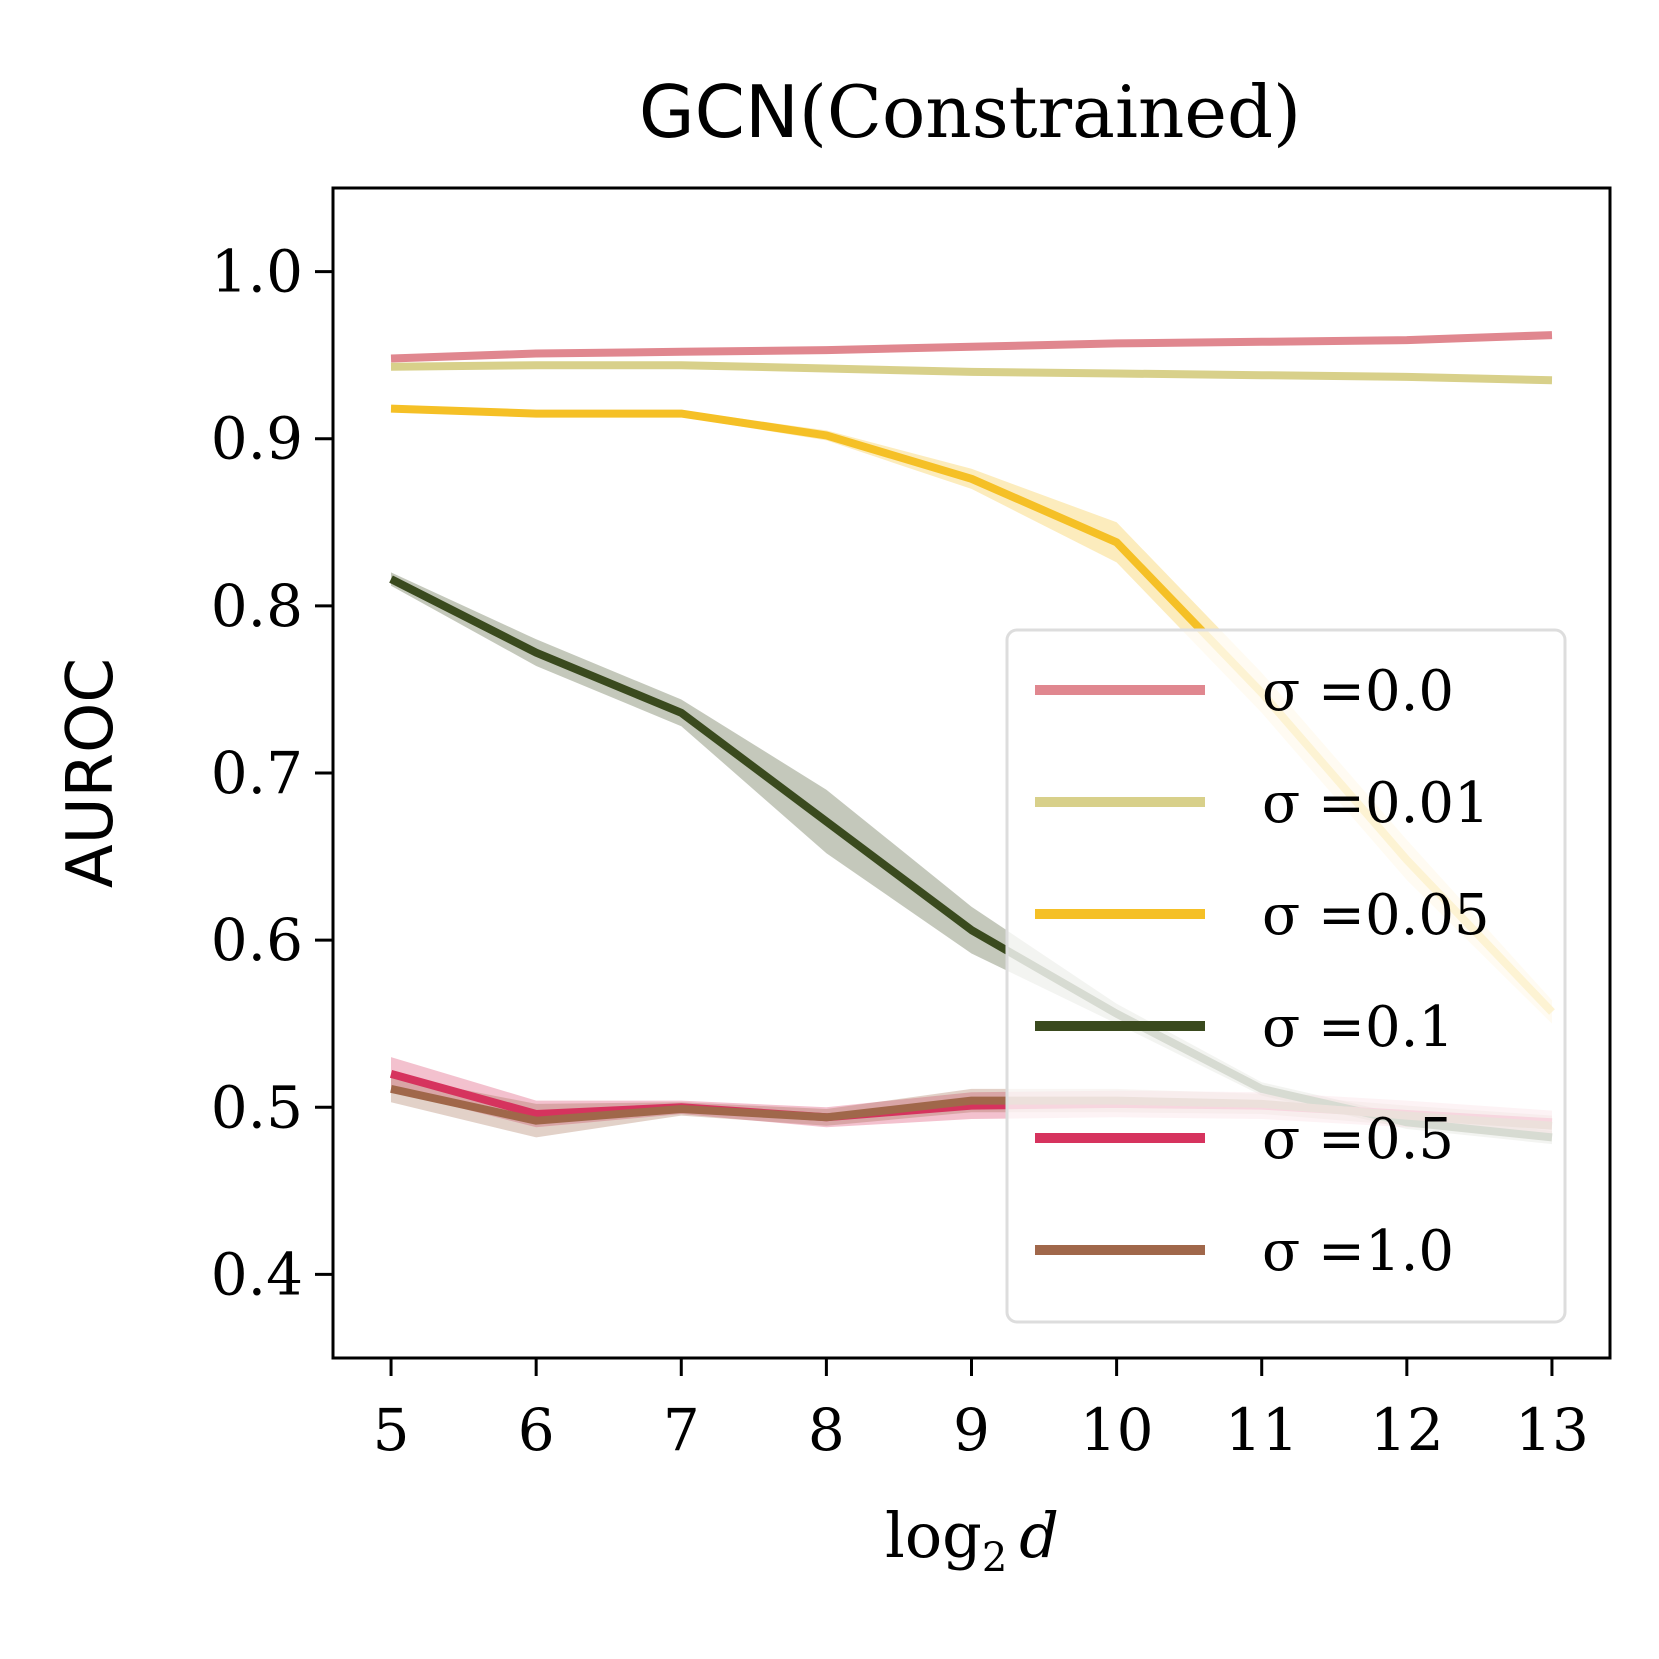 This screenshot has width=1659, height=1659. Describe the element at coordinates (257, 940) in the screenshot. I see `y-tick-label: 0.6` at that location.